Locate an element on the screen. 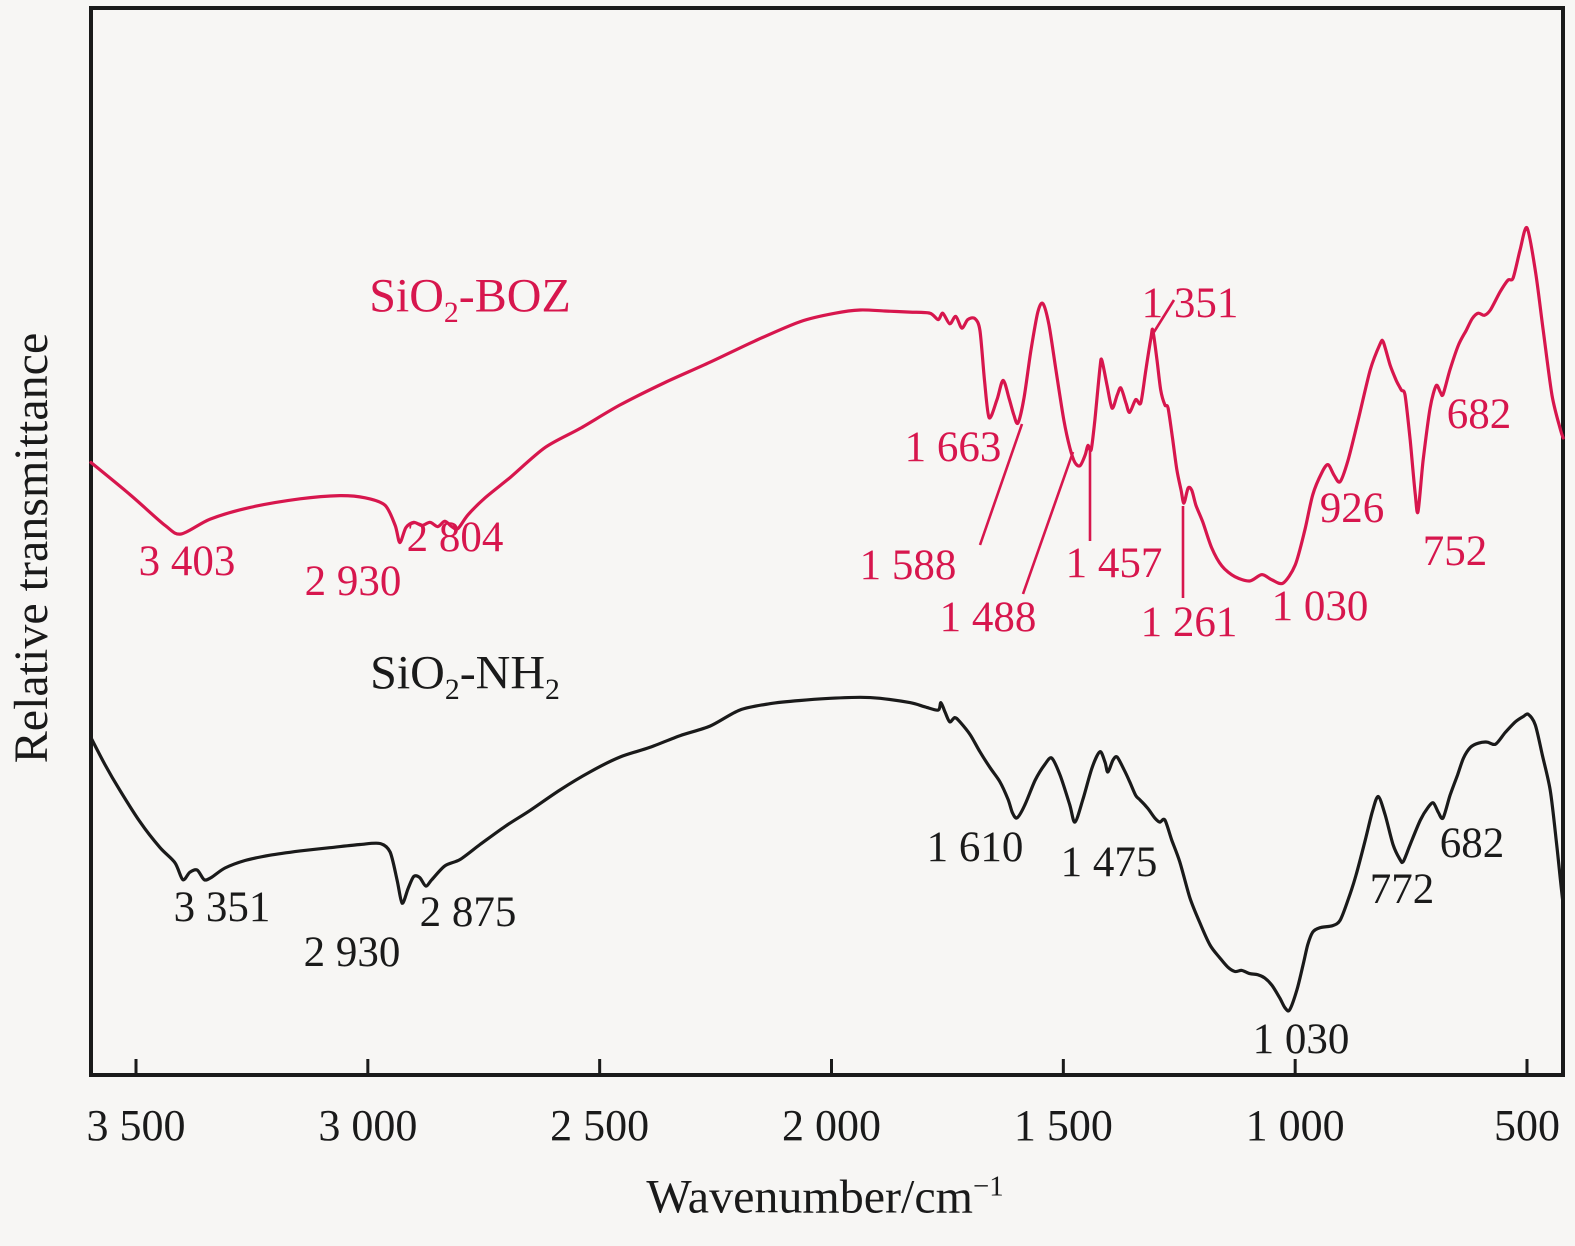 Image resolution: width=1575 pixels, height=1246 pixels. x-axis-tick-label: 3 000 is located at coordinates (367, 1125).